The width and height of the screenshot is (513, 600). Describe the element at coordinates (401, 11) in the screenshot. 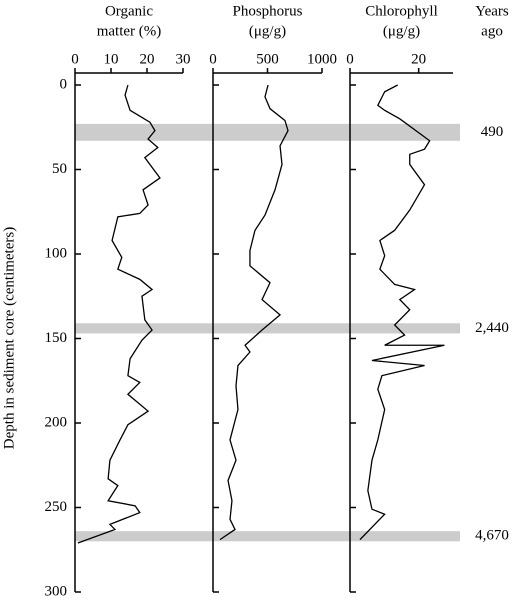

I see `panel-title: Chlorophyll` at that location.